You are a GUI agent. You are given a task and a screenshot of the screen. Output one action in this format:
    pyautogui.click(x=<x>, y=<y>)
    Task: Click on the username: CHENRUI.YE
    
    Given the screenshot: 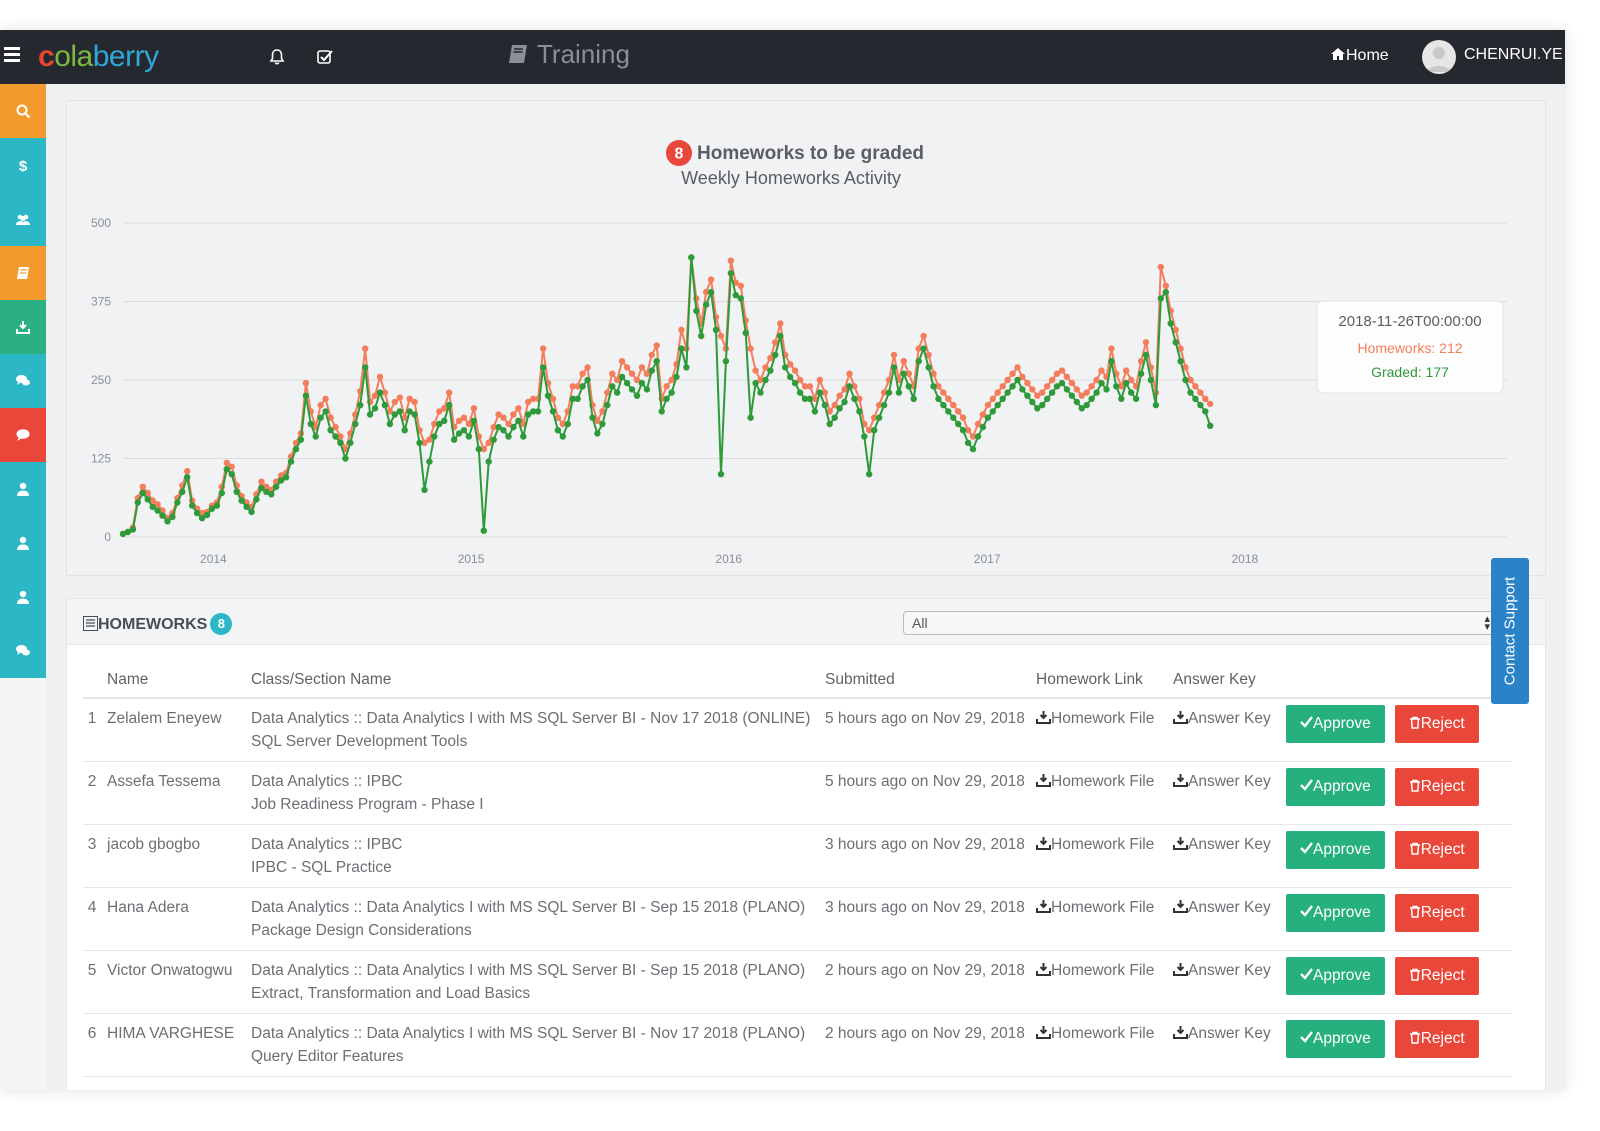 What is the action you would take?
    pyautogui.click(x=1513, y=54)
    